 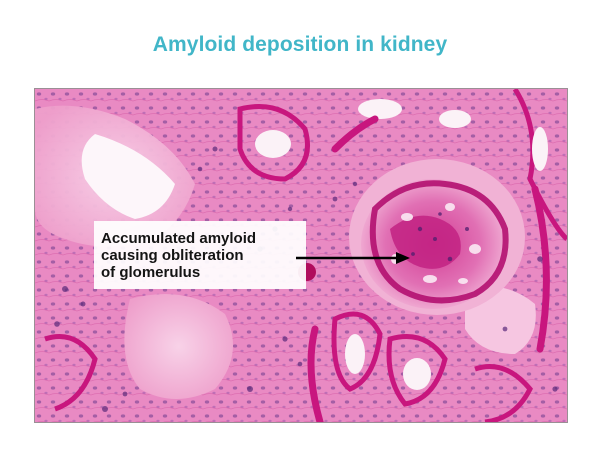 I want to click on pale-hyaline-region, so click(x=178, y=346).